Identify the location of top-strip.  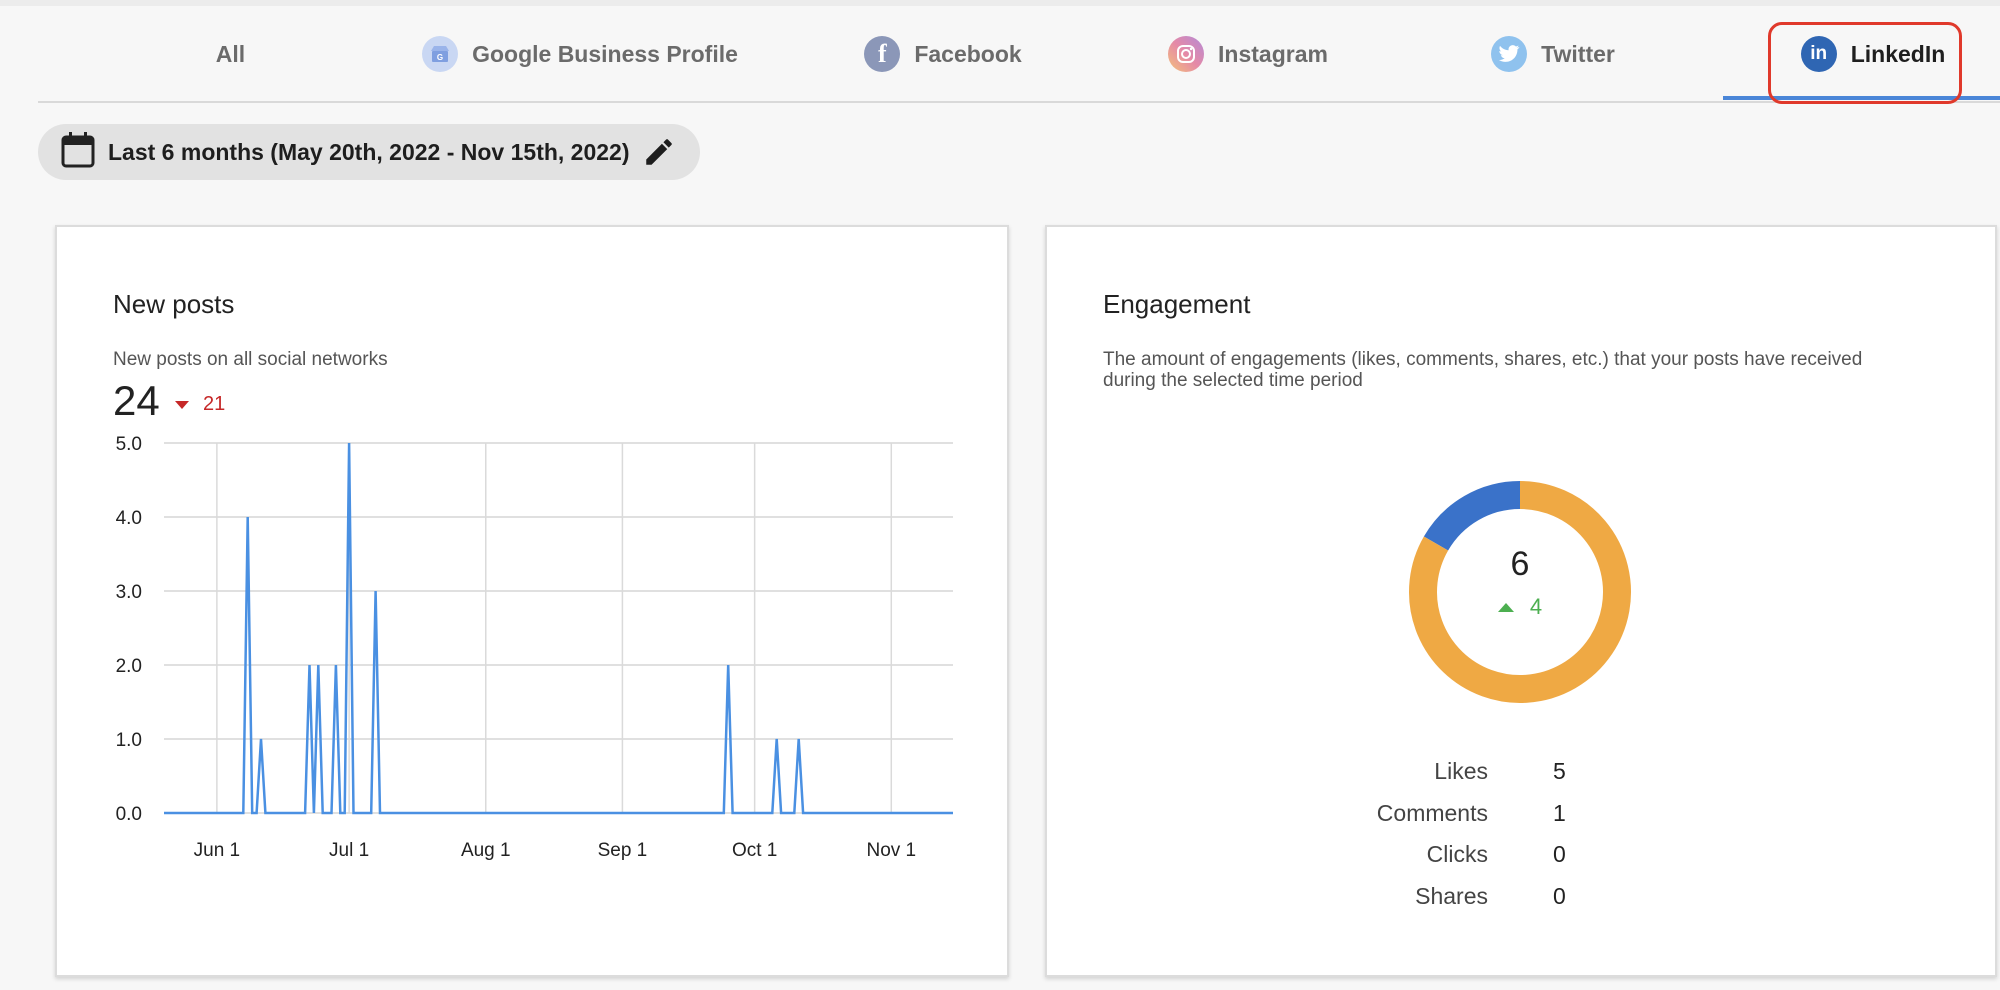
(1000, 3).